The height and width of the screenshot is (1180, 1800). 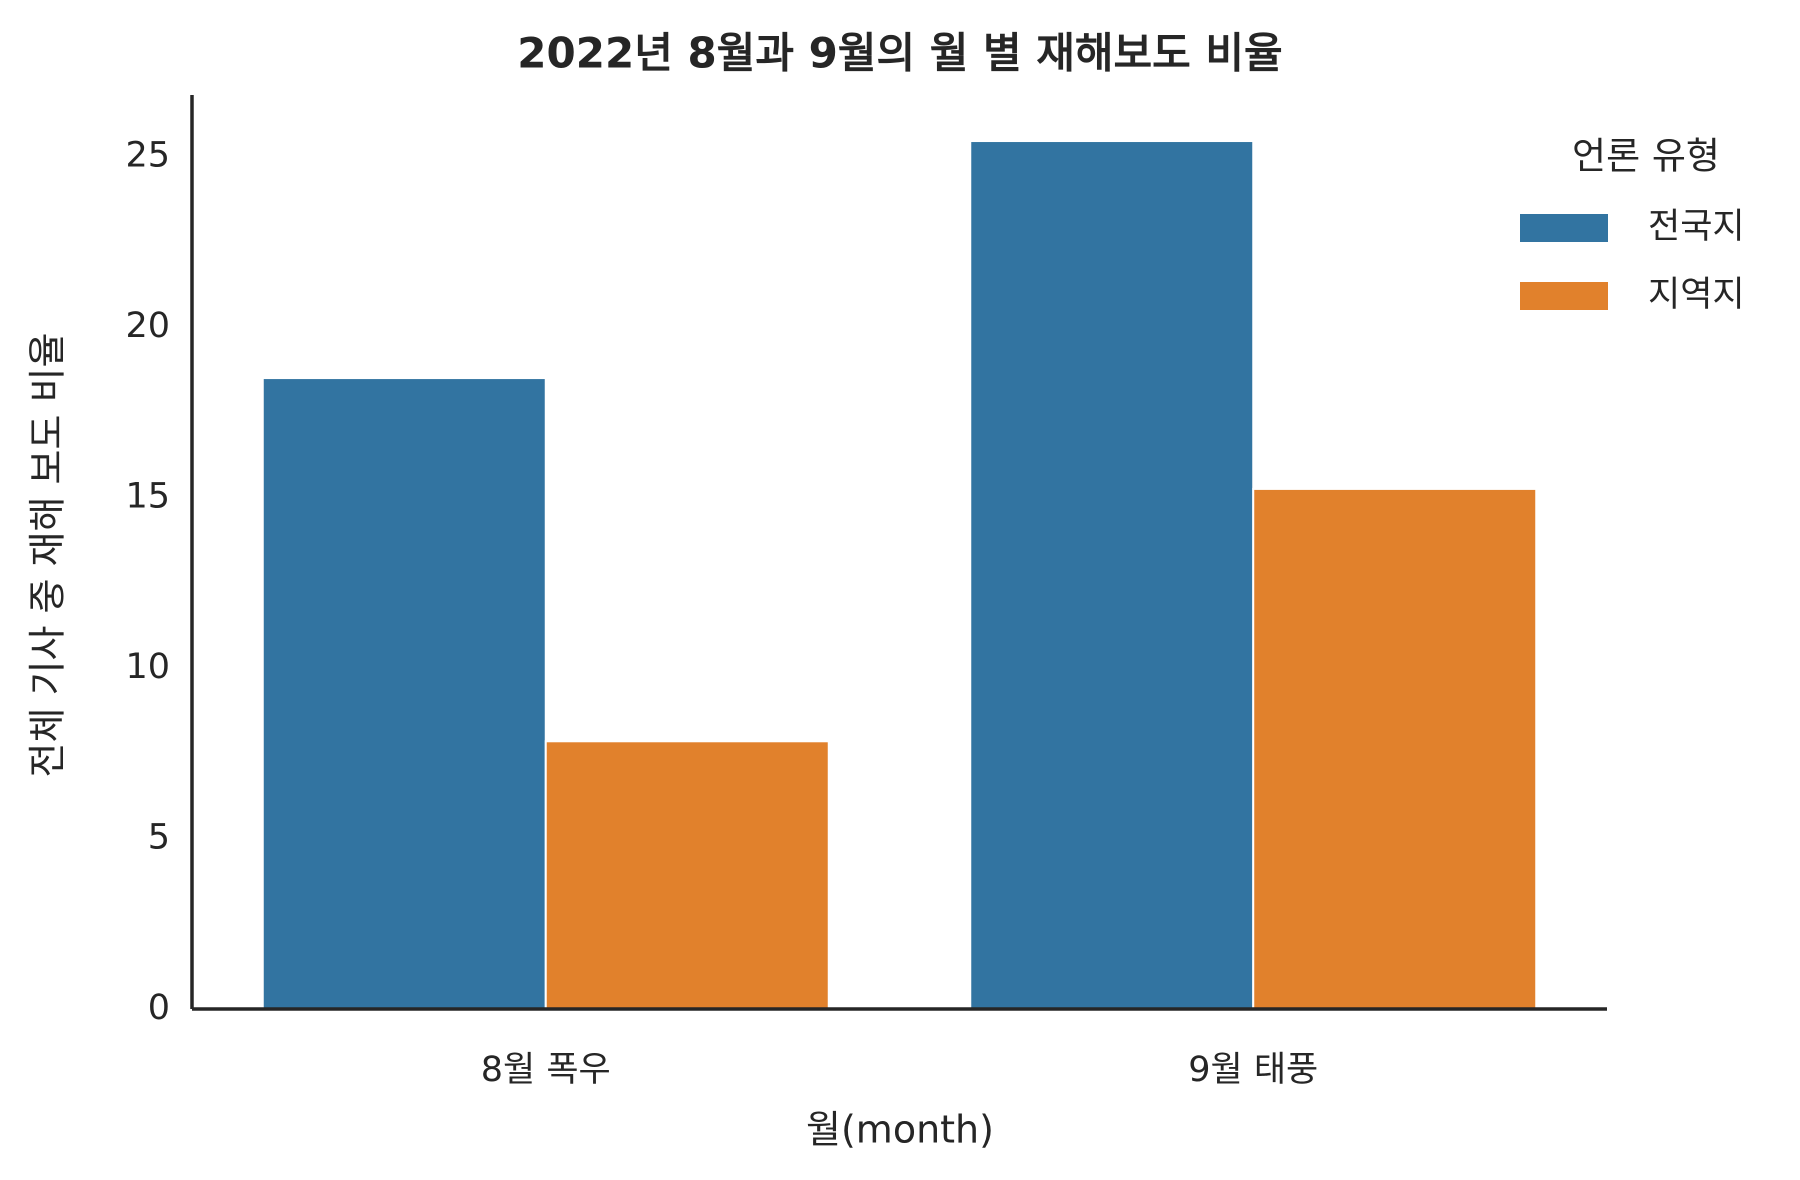 I want to click on y-axis-label: 전체 기사 중 재해 보도 비율, so click(x=48, y=555).